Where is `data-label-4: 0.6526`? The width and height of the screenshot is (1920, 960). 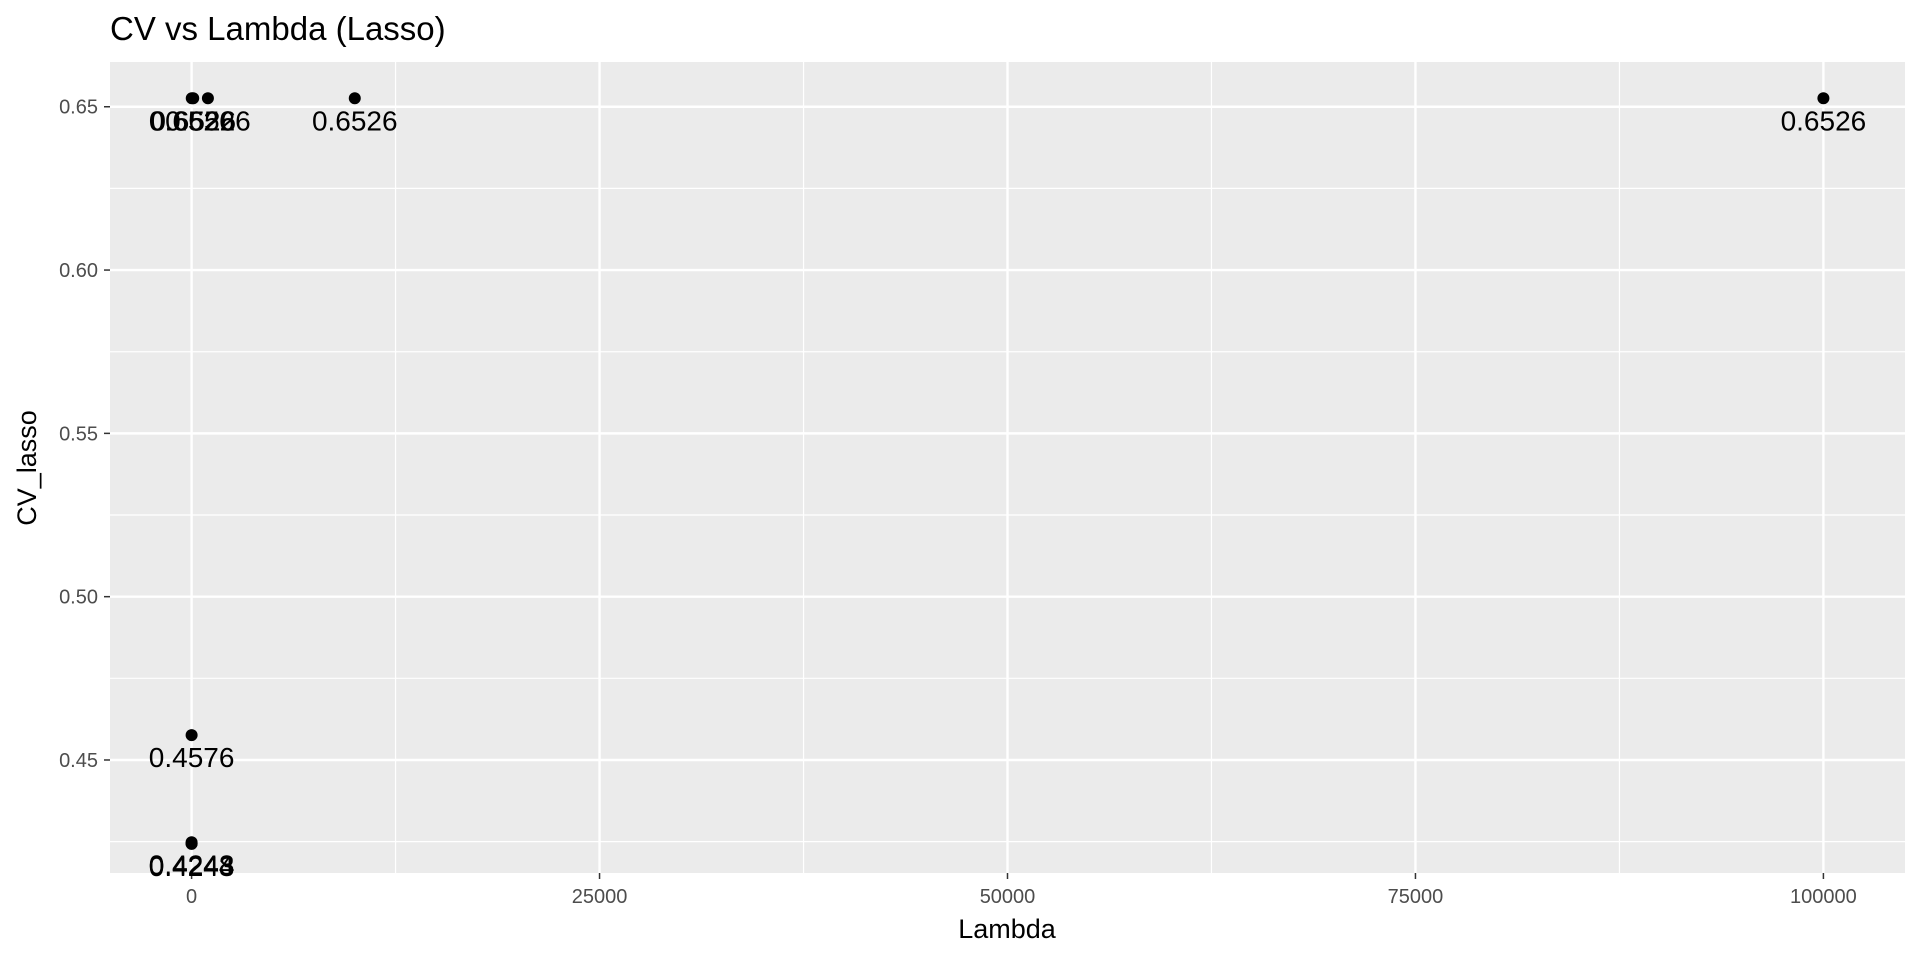 data-label-4: 0.6526 is located at coordinates (192, 120).